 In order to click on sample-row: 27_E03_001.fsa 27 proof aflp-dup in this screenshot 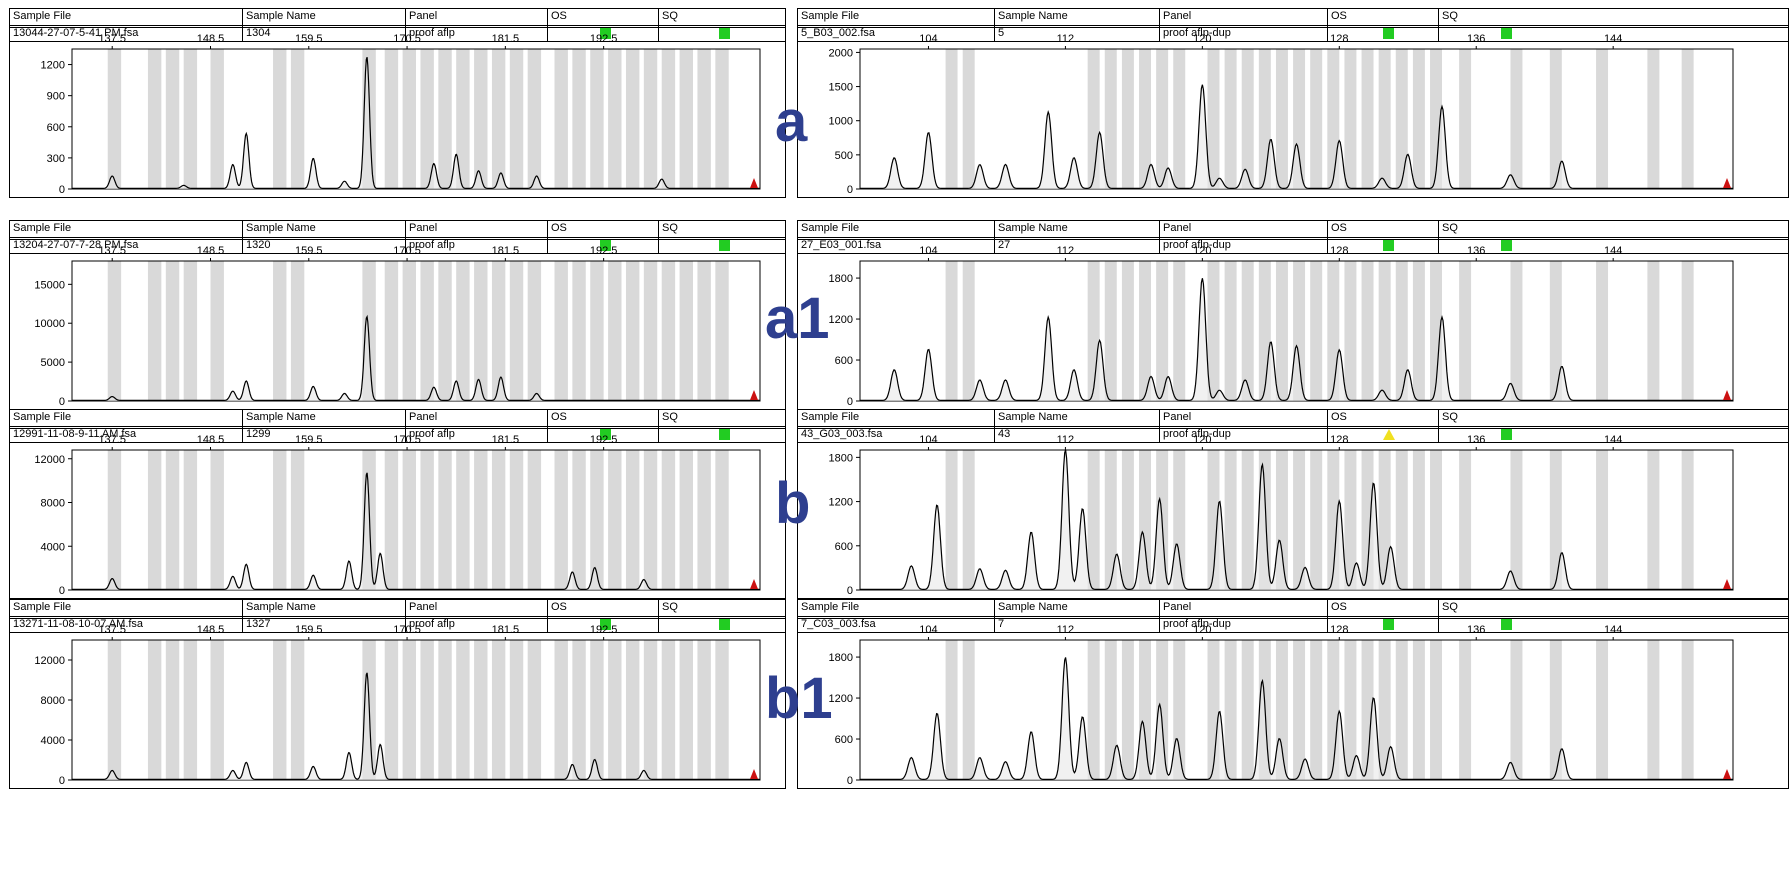, I will do `click(1293, 246)`.